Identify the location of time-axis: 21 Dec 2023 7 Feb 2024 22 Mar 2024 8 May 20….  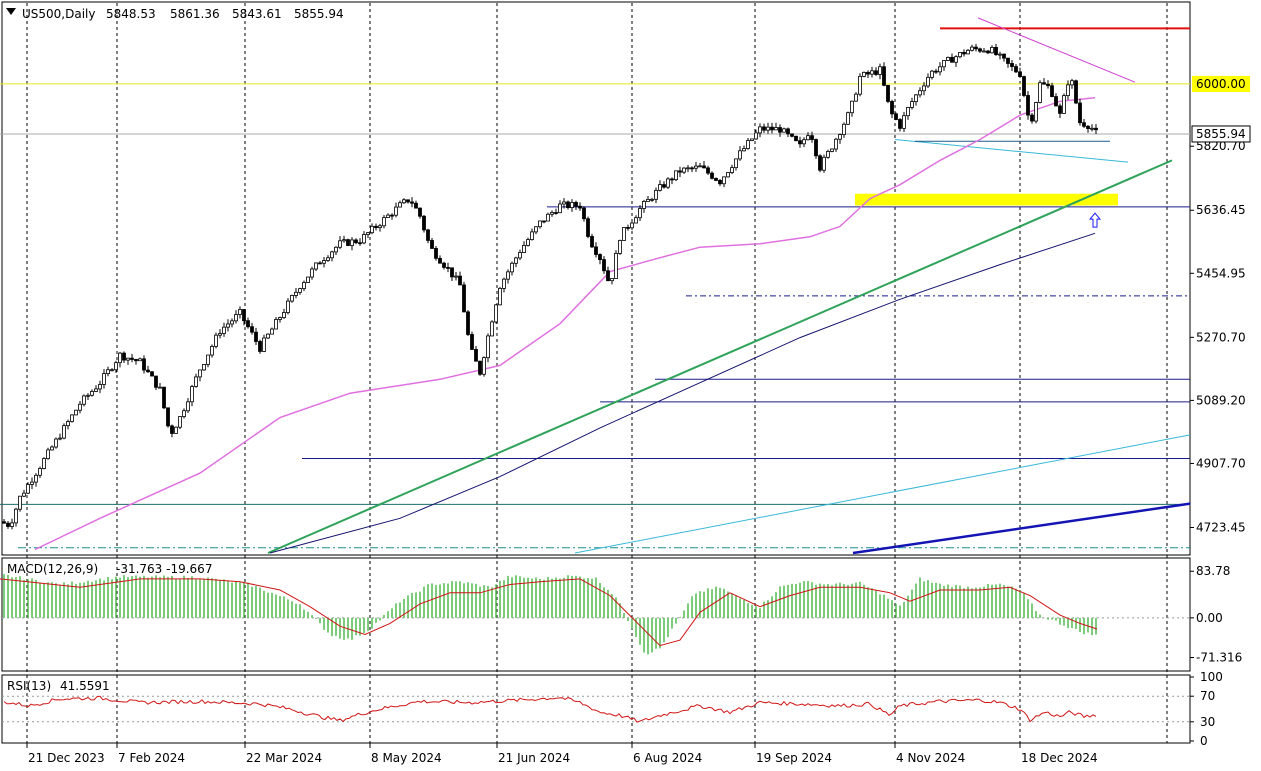
(562, 754).